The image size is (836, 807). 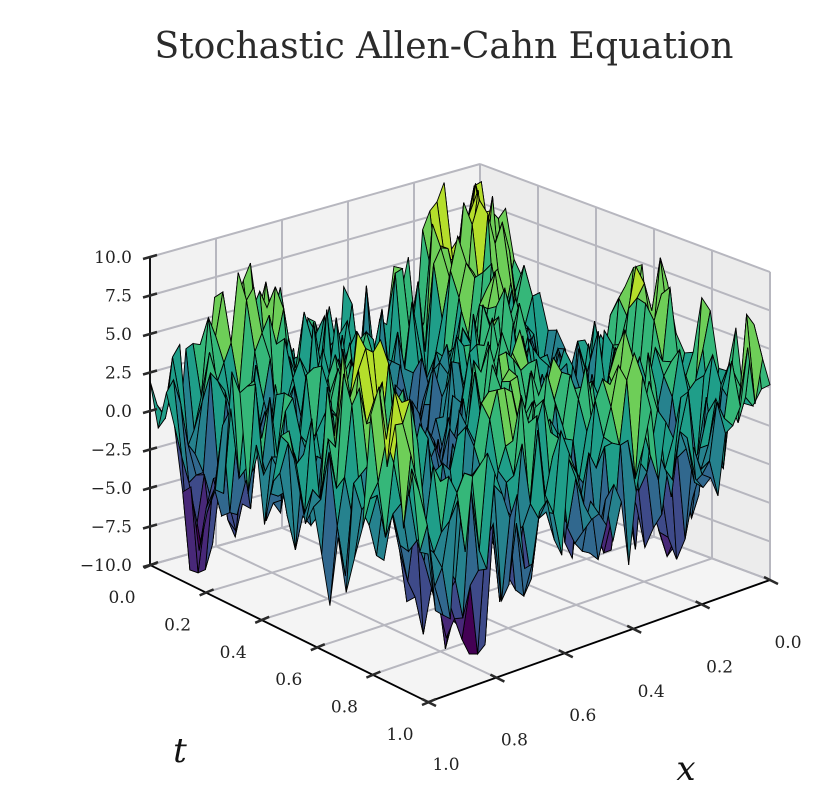 What do you see at coordinates (111, 489) in the screenshot?
I see `z-tick-label: −5.0` at bounding box center [111, 489].